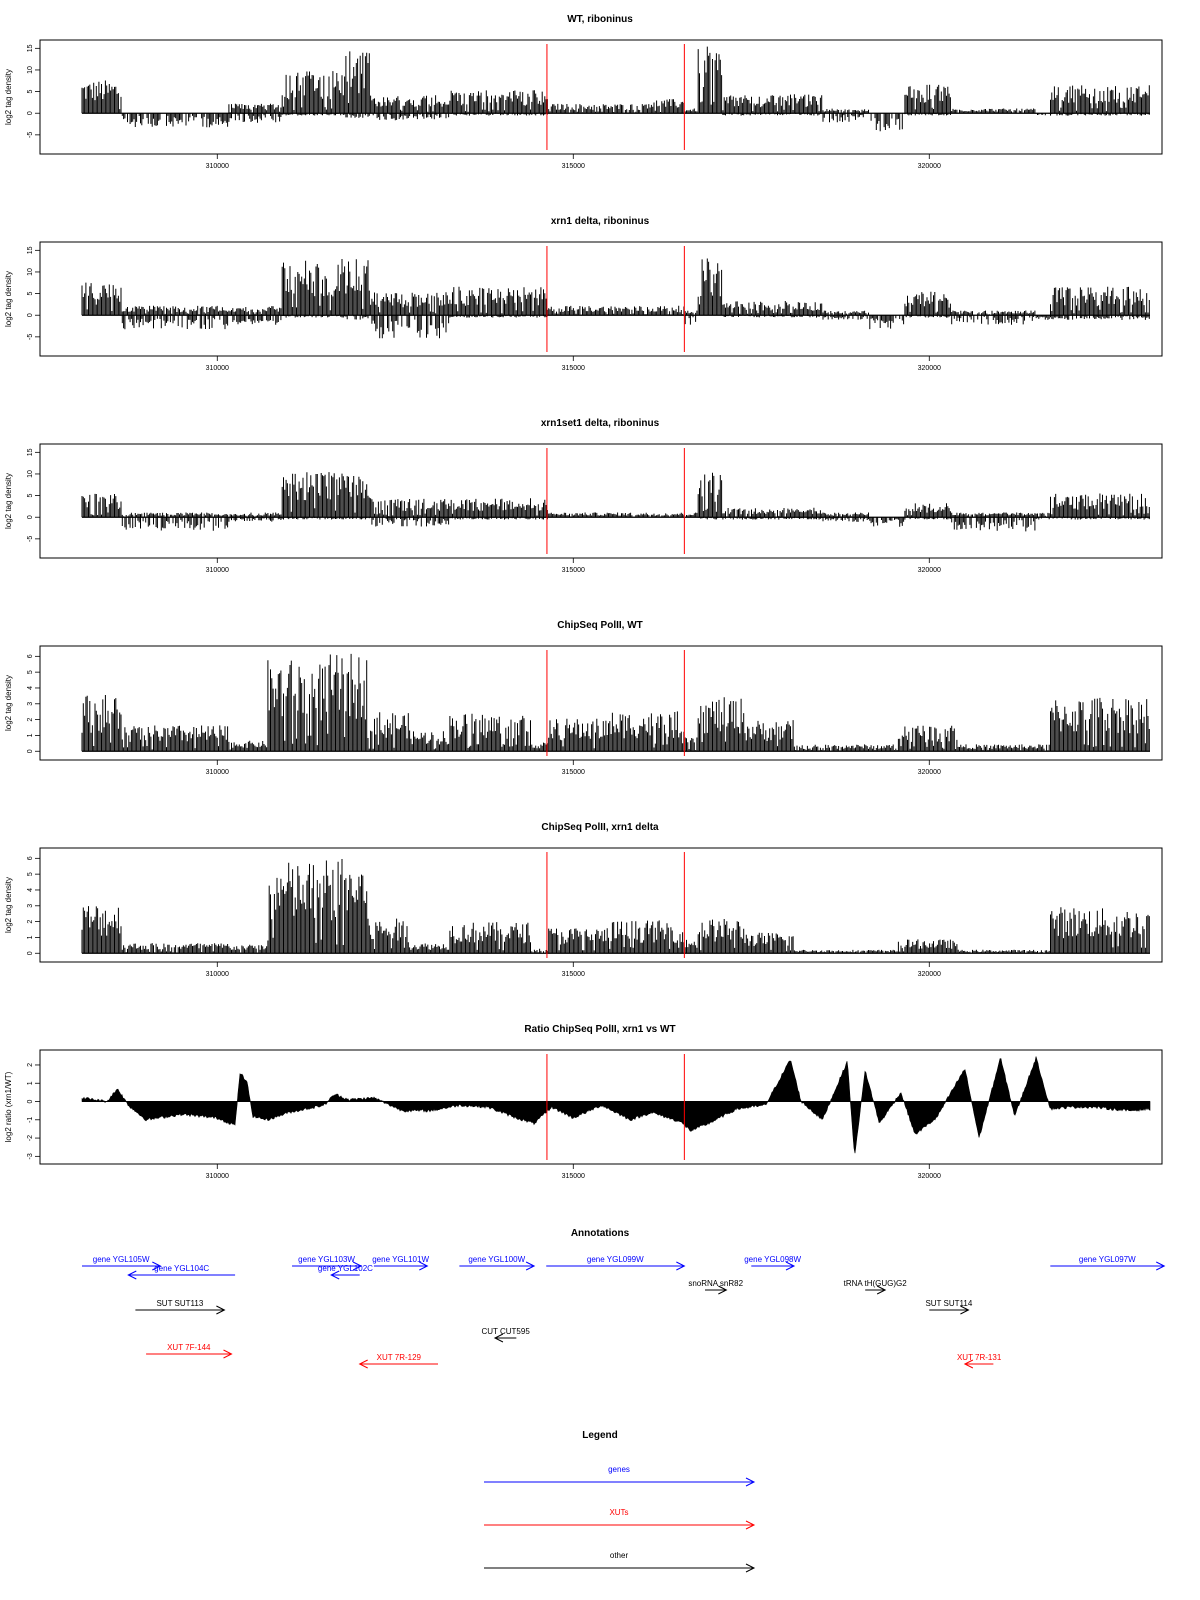 The image size is (1200, 1600). I want to click on feature-label: gene YGL101W, so click(400, 1259).